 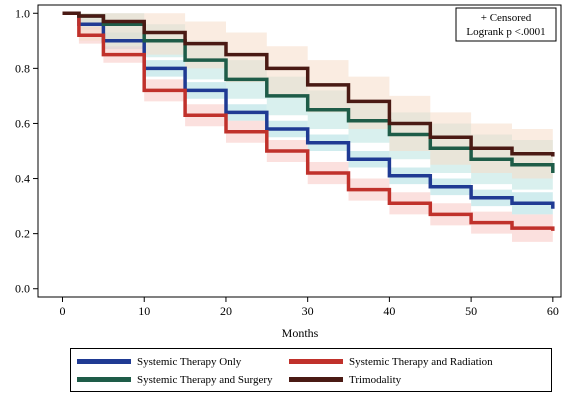 I want to click on y-tick-label: 0.6, so click(x=22, y=123).